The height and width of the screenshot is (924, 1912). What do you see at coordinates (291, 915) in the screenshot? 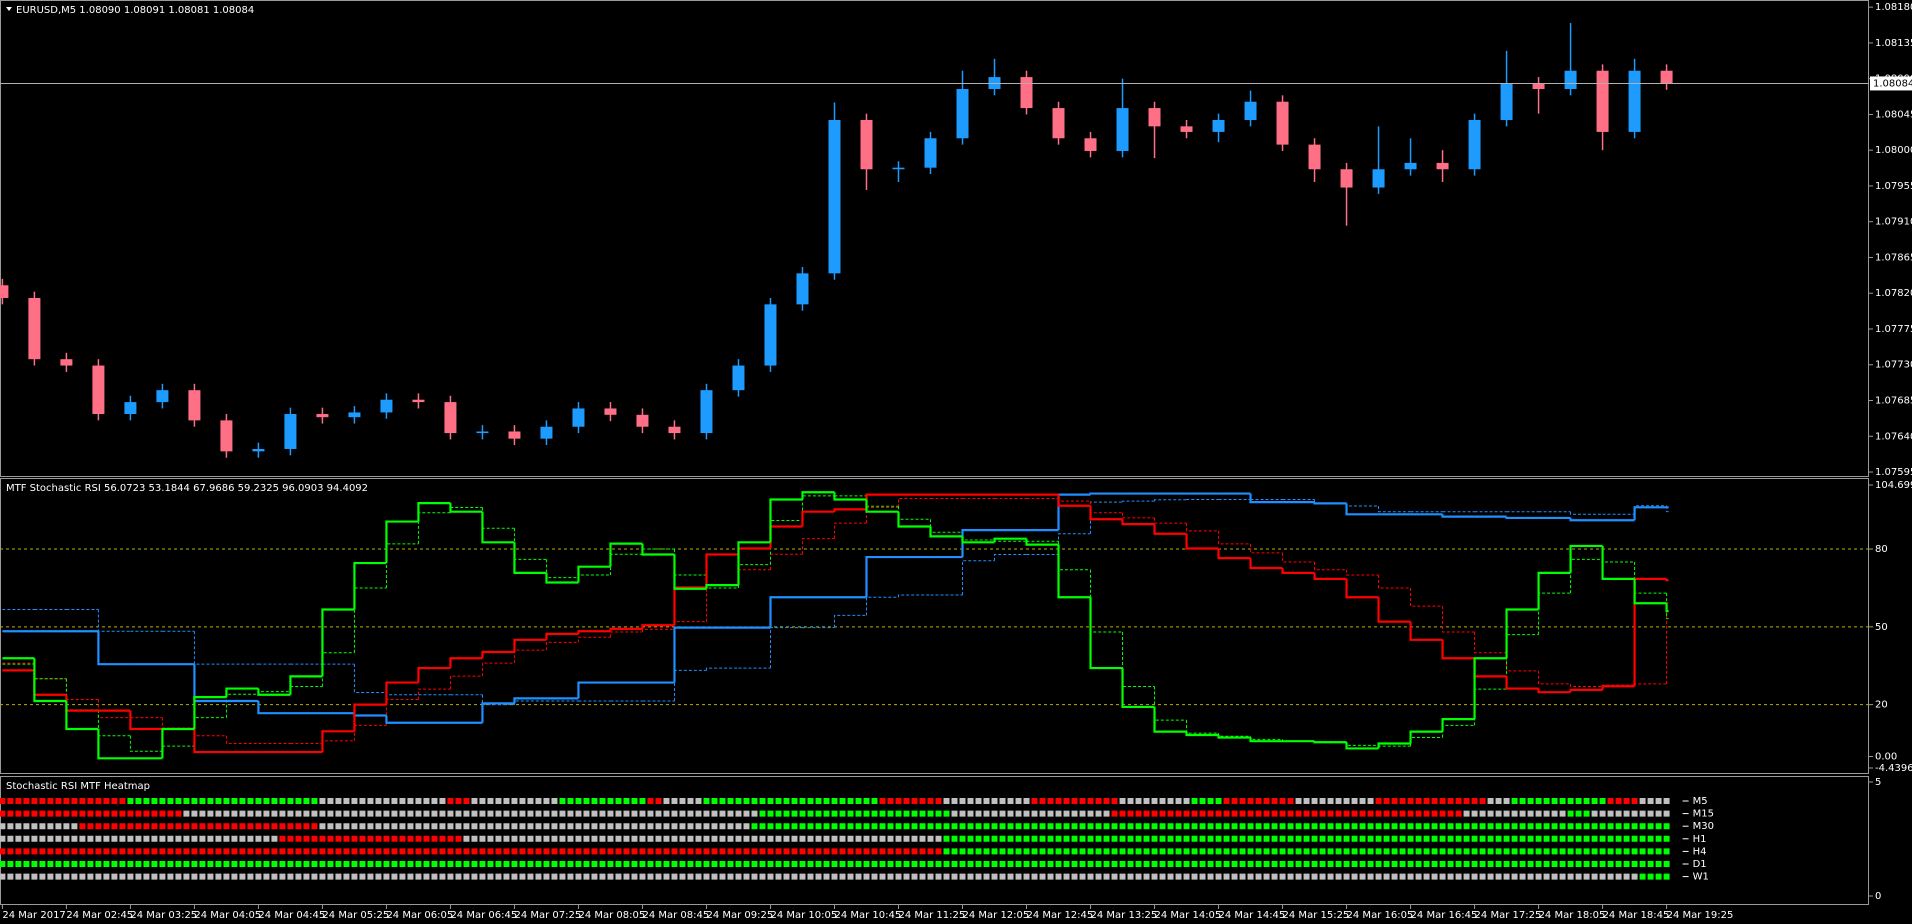
I see `x-tick-label: 24 Mar 04:45` at bounding box center [291, 915].